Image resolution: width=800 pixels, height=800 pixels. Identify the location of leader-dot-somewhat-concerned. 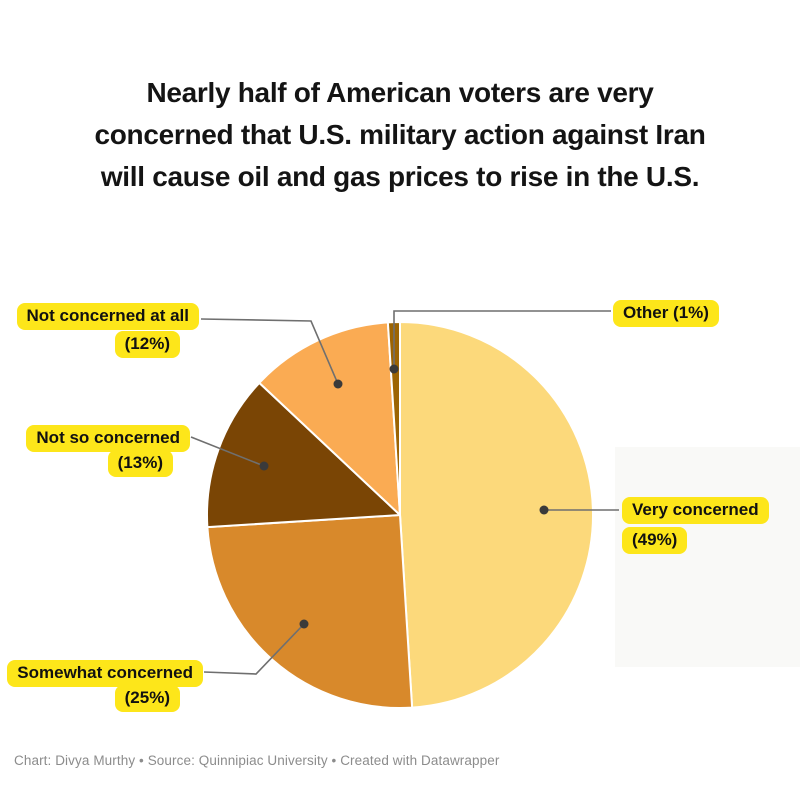
(304, 624).